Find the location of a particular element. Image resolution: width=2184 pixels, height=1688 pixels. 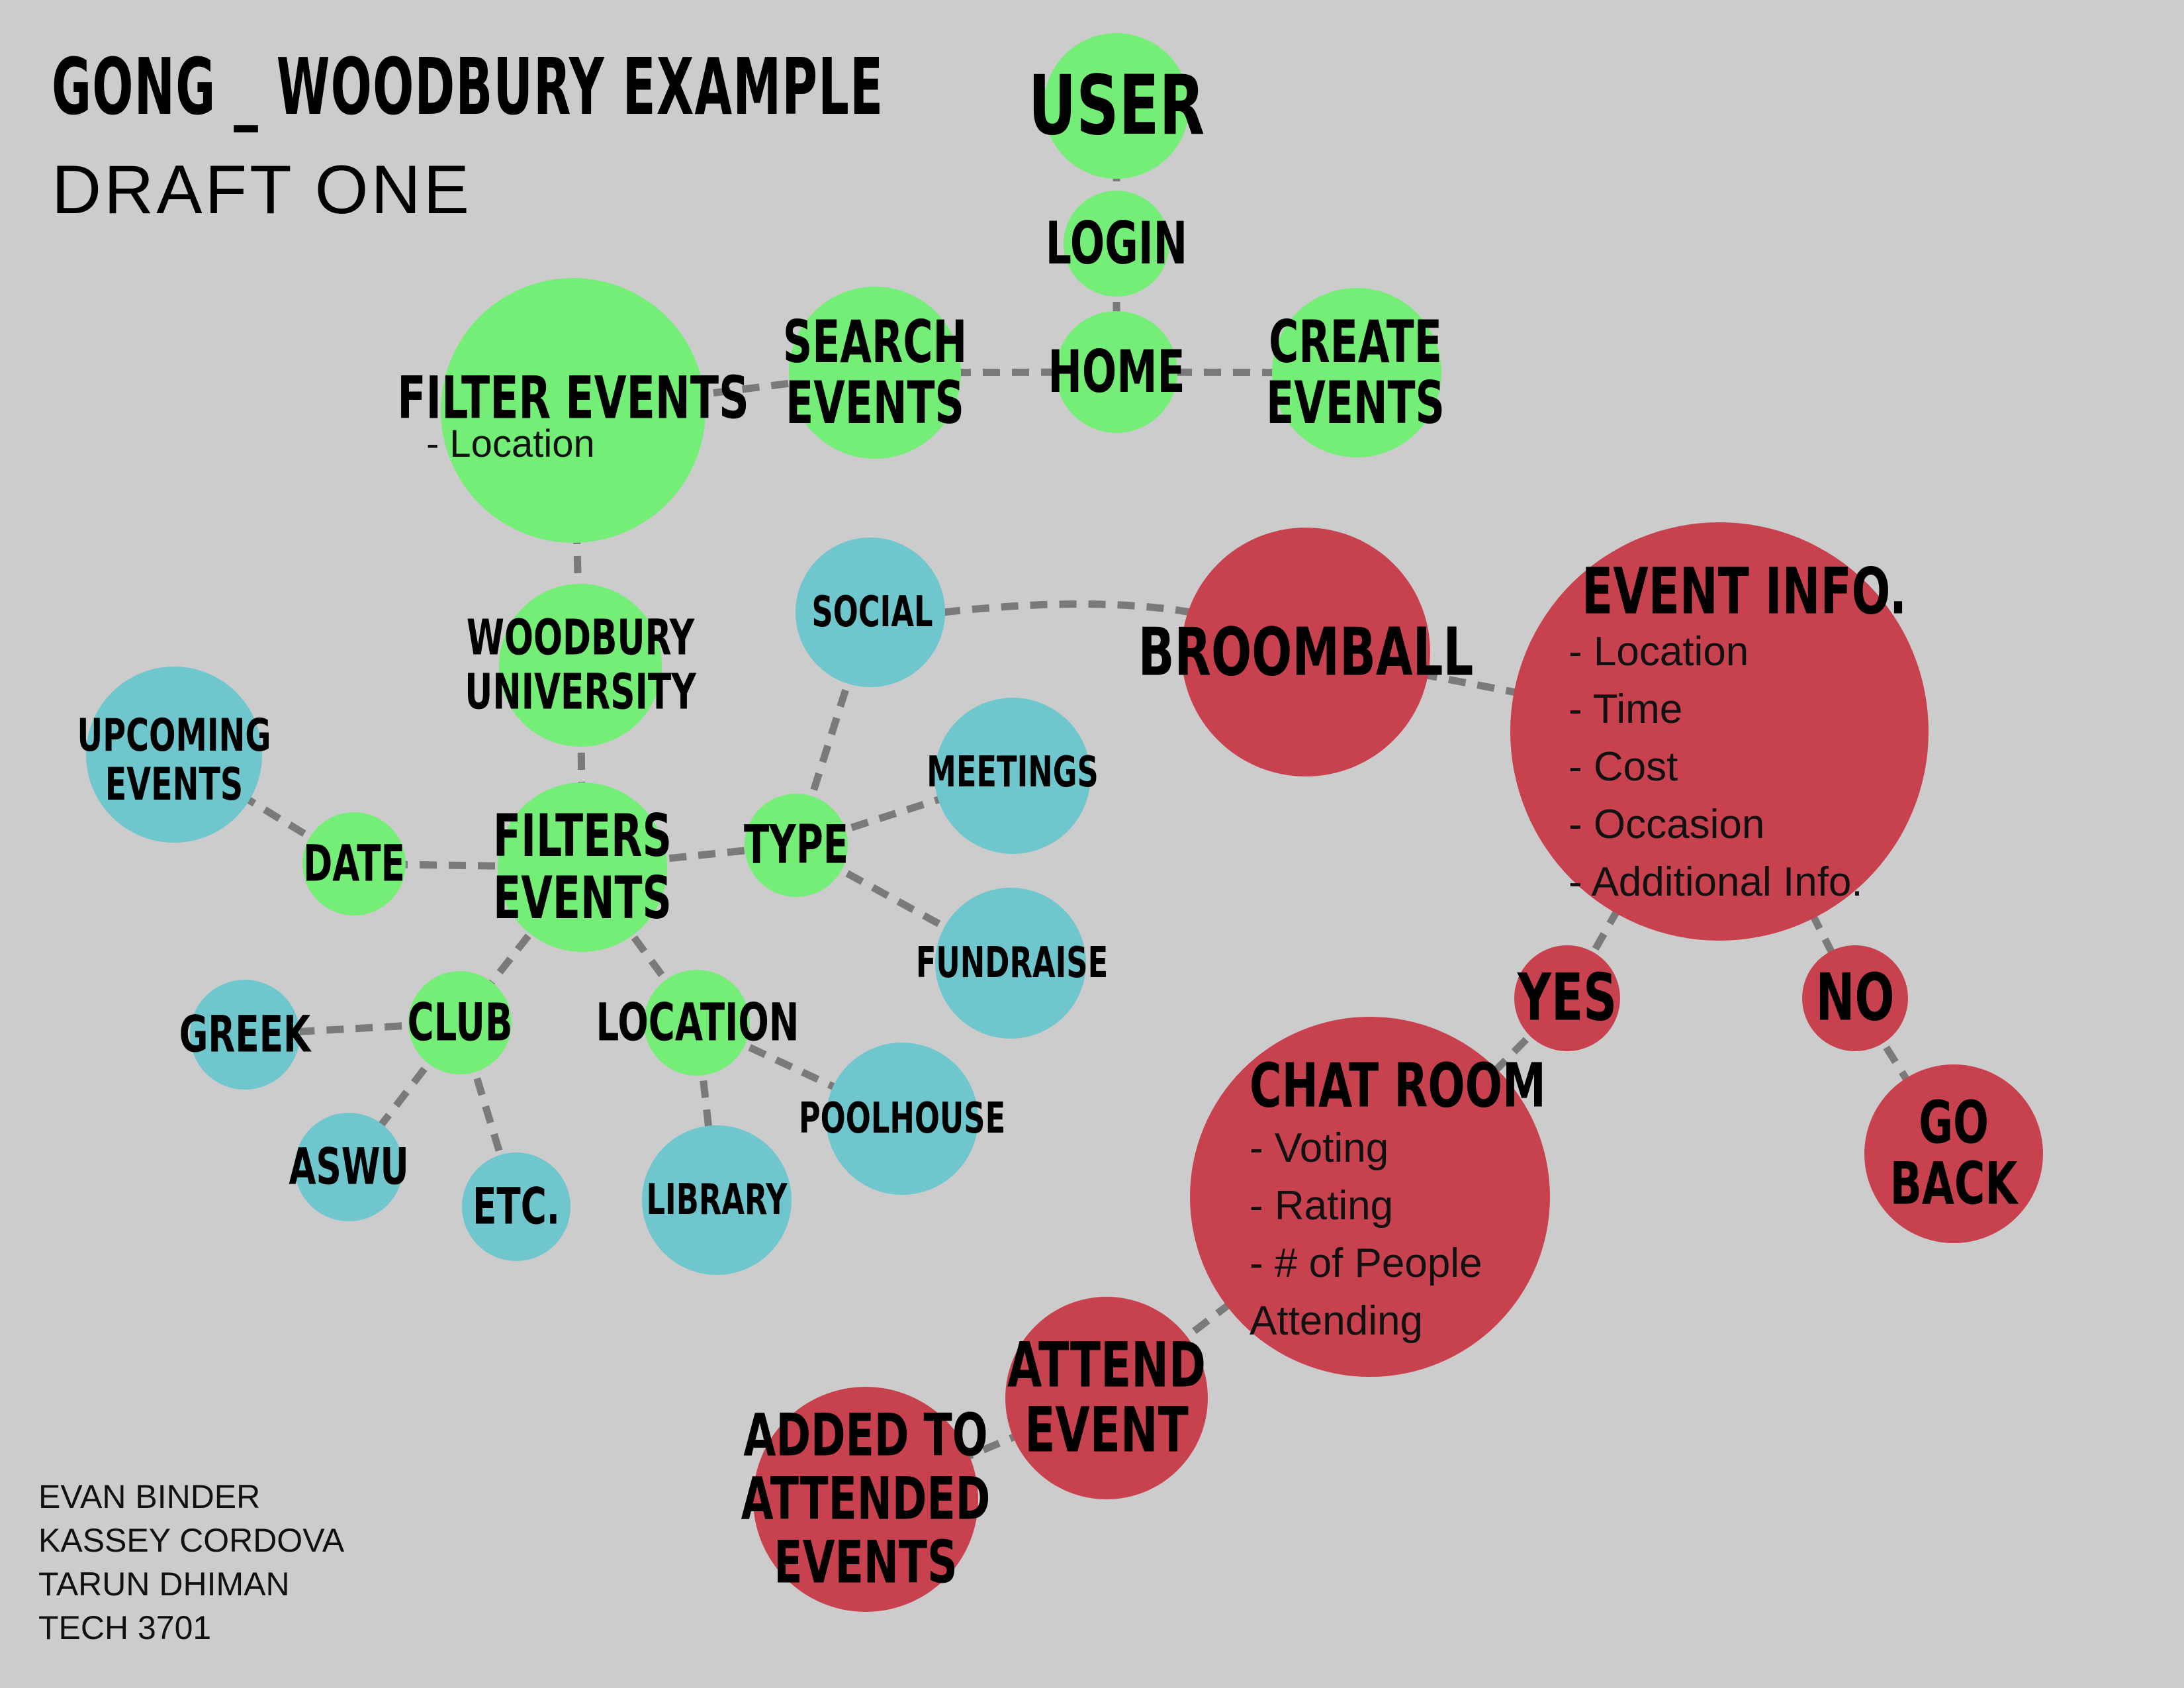

node-label: WOODBURY is located at coordinates (581, 638).